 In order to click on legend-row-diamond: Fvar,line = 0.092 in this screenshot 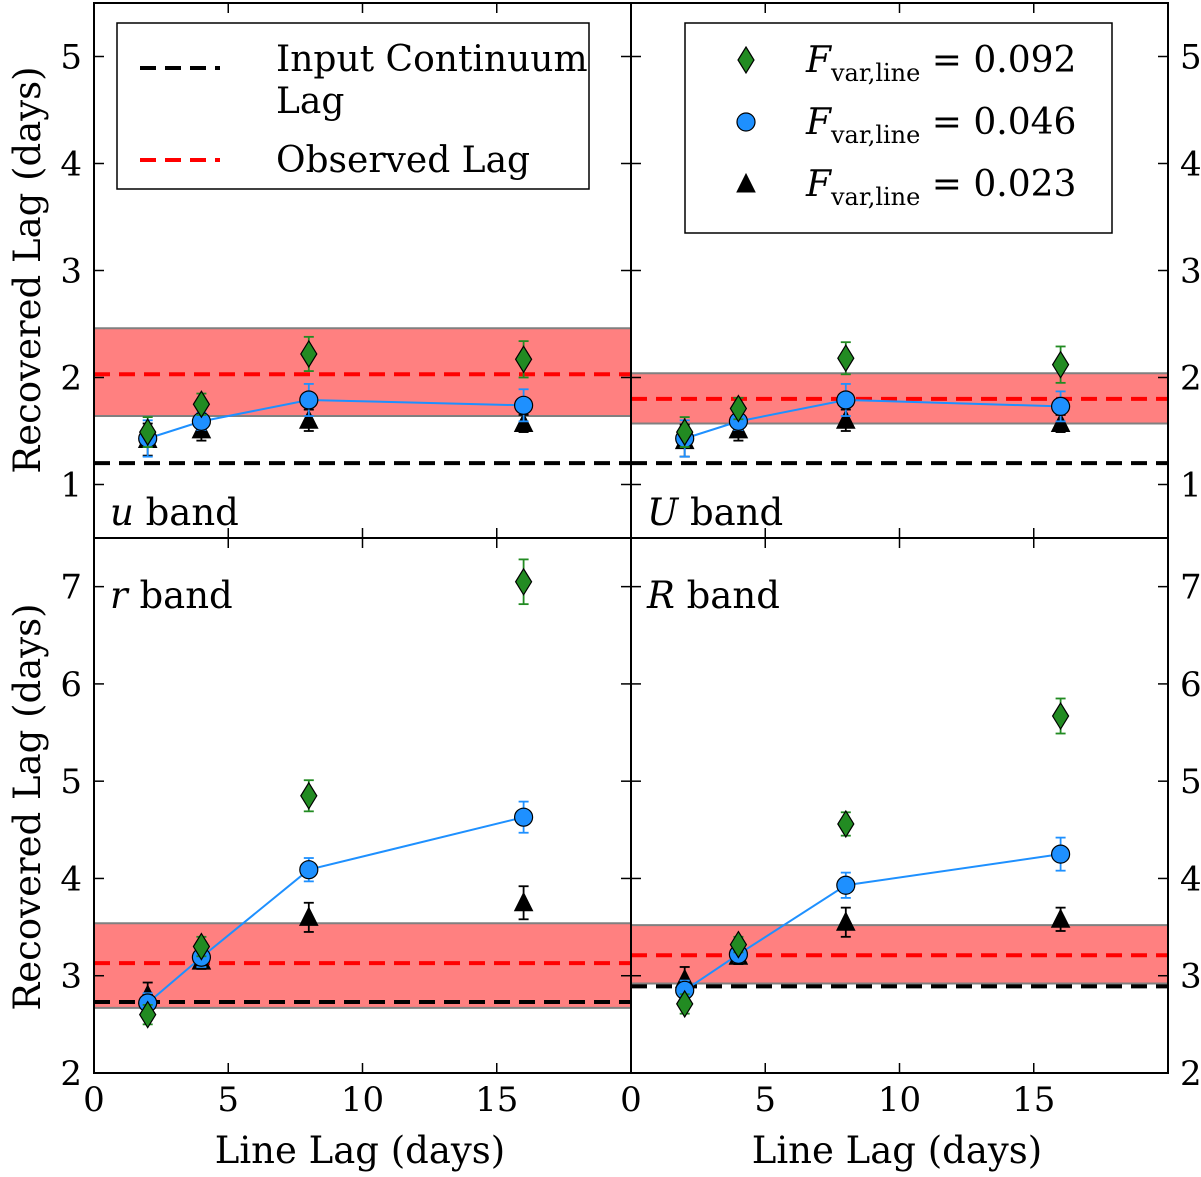, I will do `click(906, 63)`.